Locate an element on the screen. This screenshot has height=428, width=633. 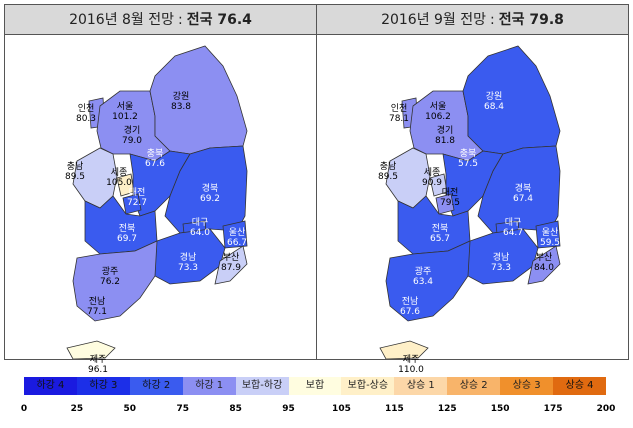
legend-cell-6: 보합-상승 is located at coordinates (368, 386).